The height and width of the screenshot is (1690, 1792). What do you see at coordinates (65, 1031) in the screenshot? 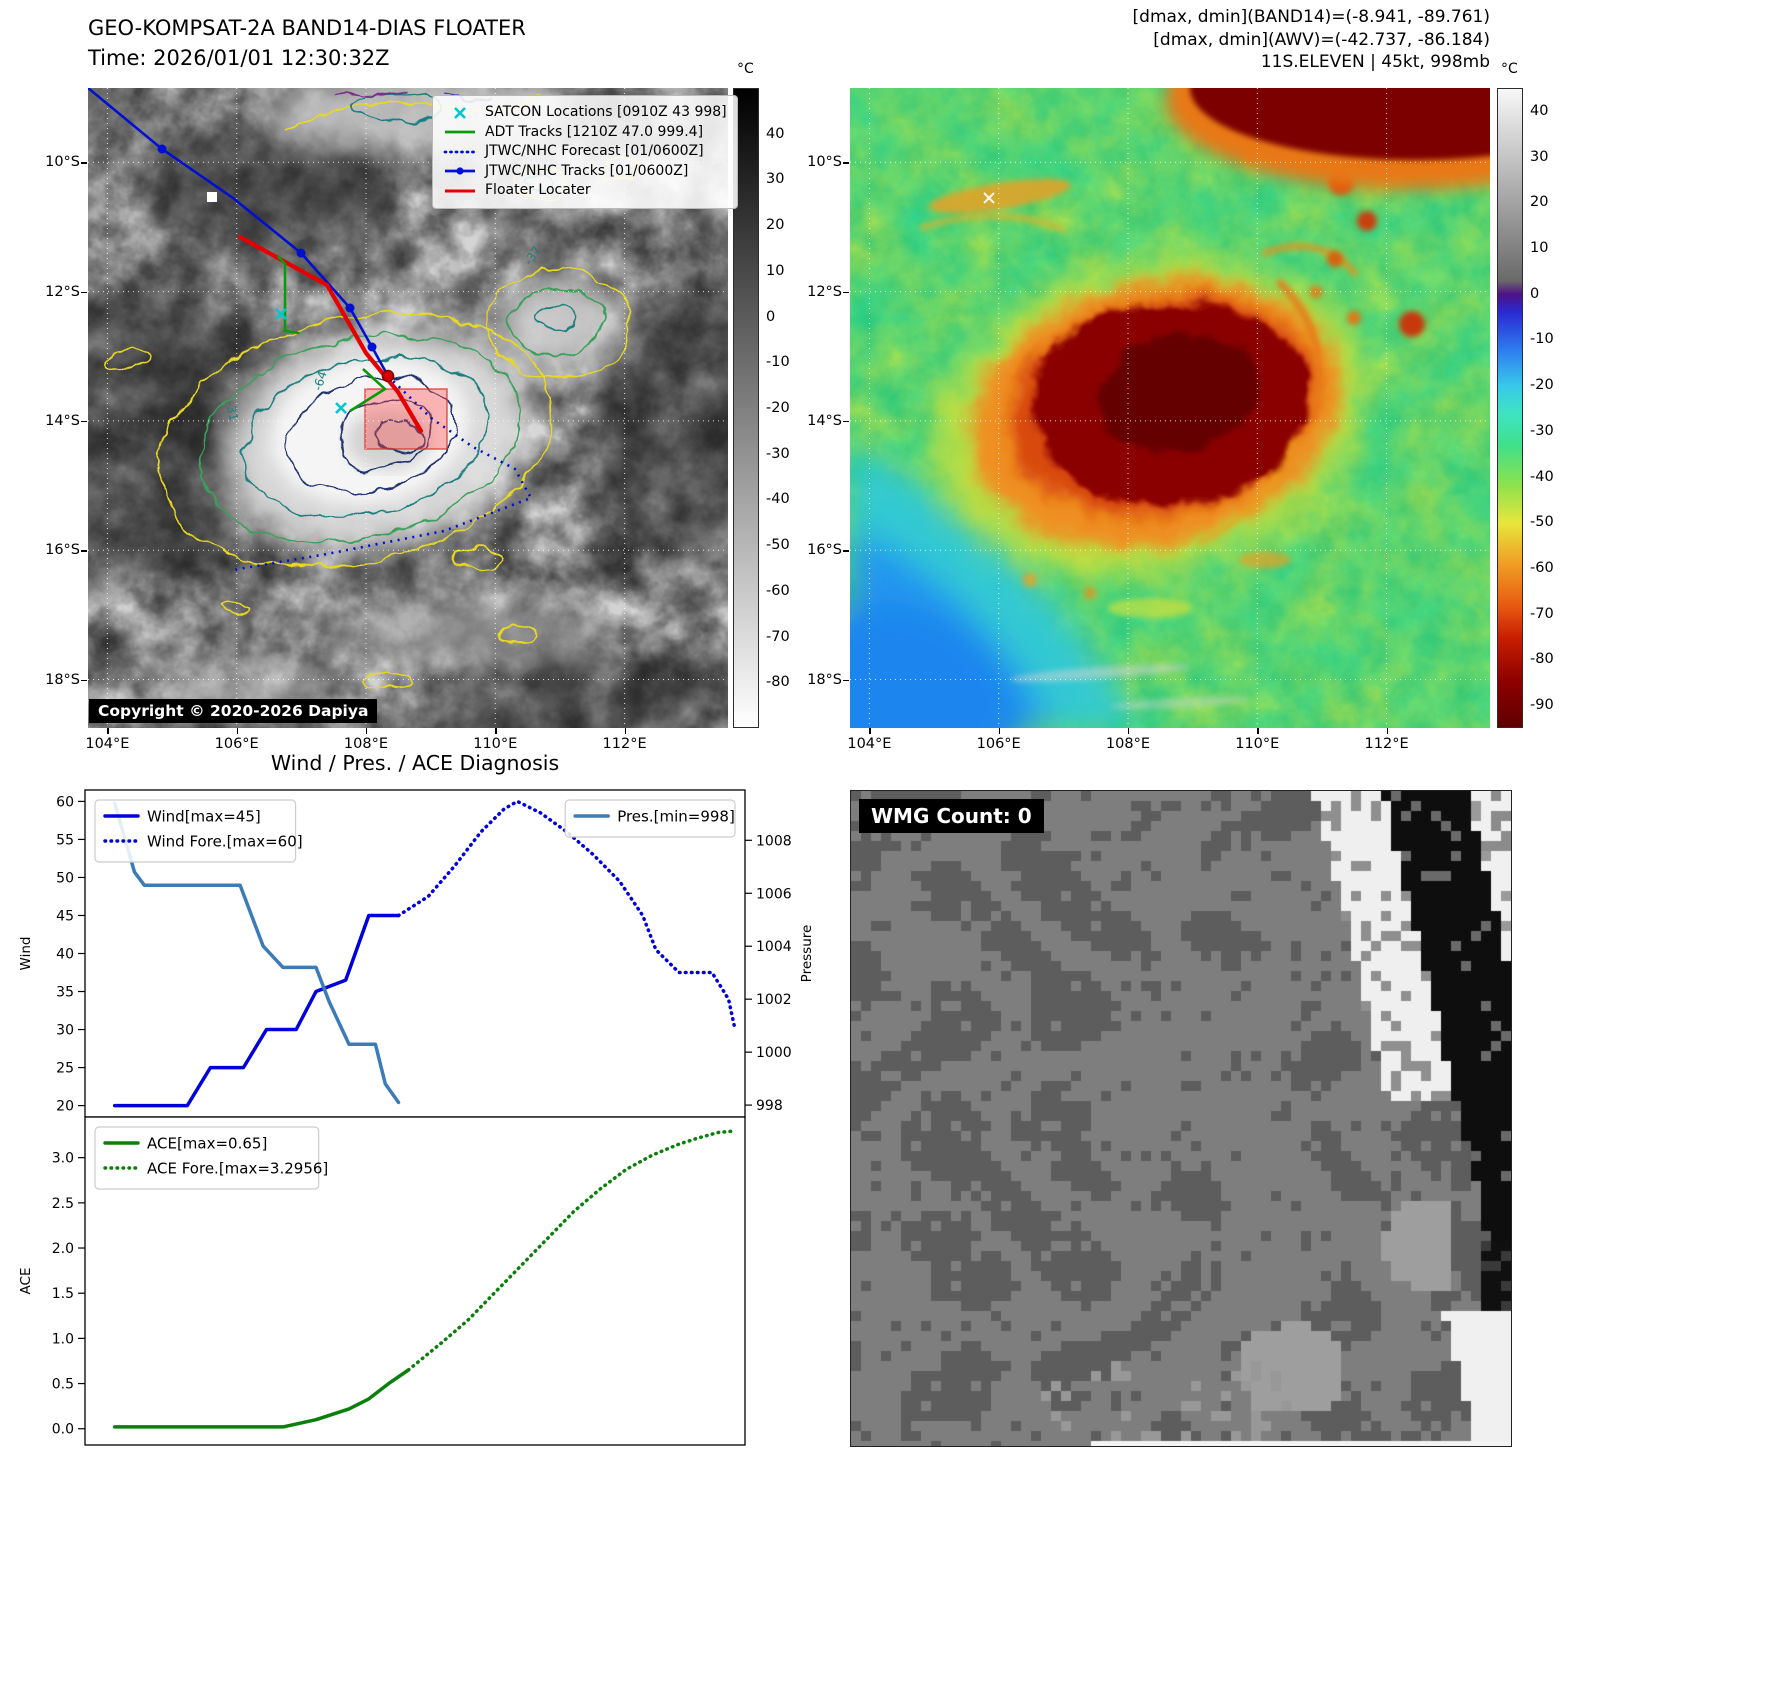
I see `y-tick-label: 30` at bounding box center [65, 1031].